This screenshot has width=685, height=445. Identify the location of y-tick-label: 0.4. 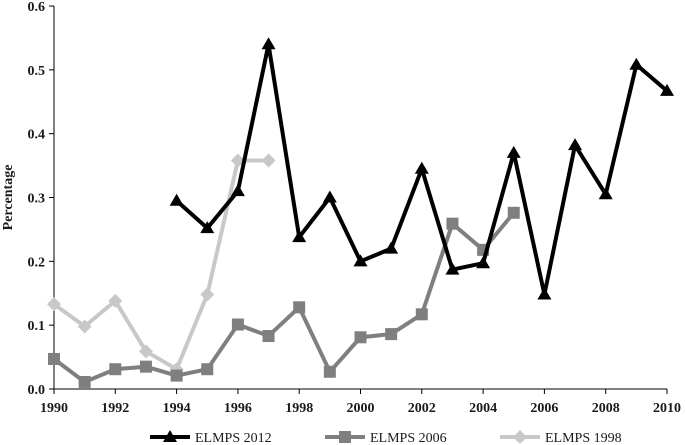
(37, 135).